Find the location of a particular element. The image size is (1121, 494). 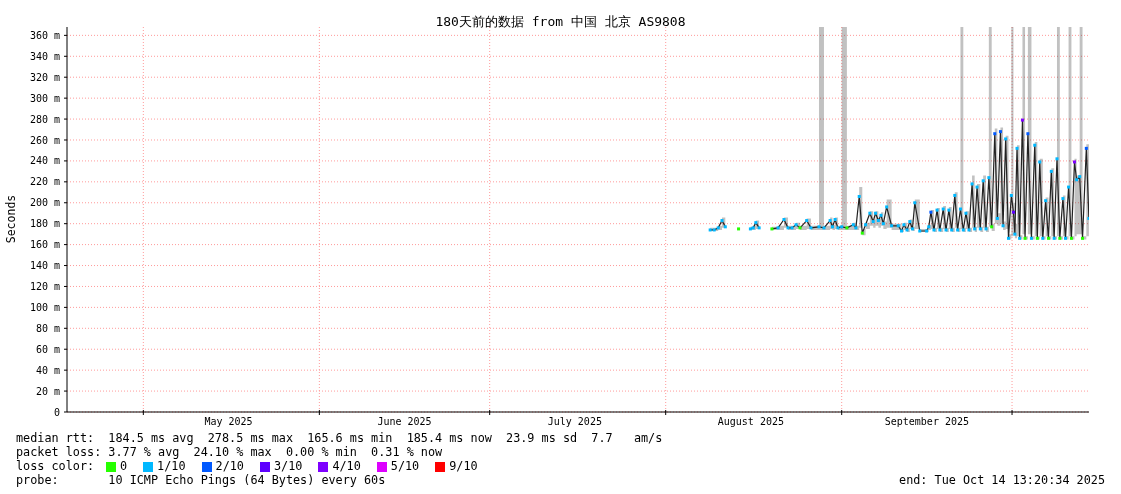

y-tick-label: 60 m is located at coordinates (47, 349).